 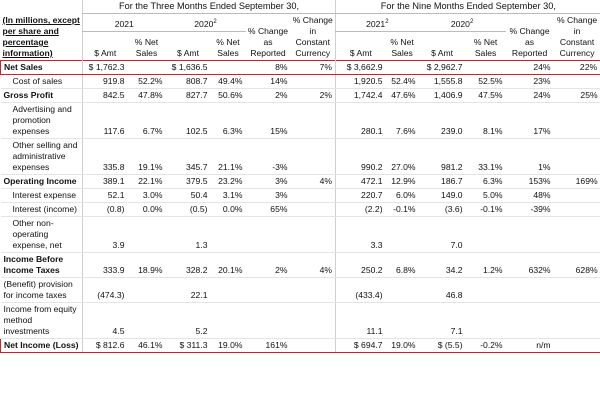 What do you see at coordinates (105, 120) in the screenshot?
I see `value-cell: 117.6` at bounding box center [105, 120].